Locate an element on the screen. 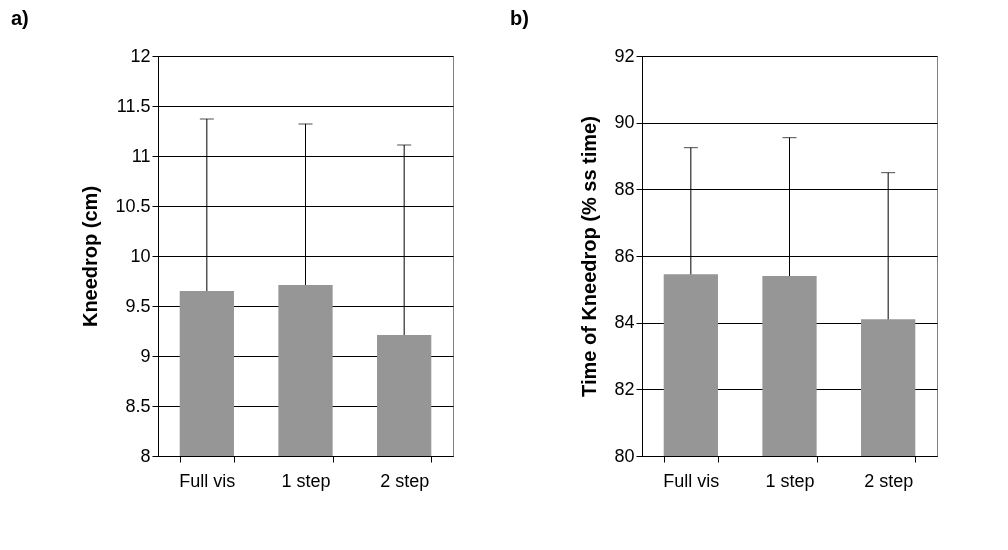  y-tick-label: 80 is located at coordinates (624, 455).